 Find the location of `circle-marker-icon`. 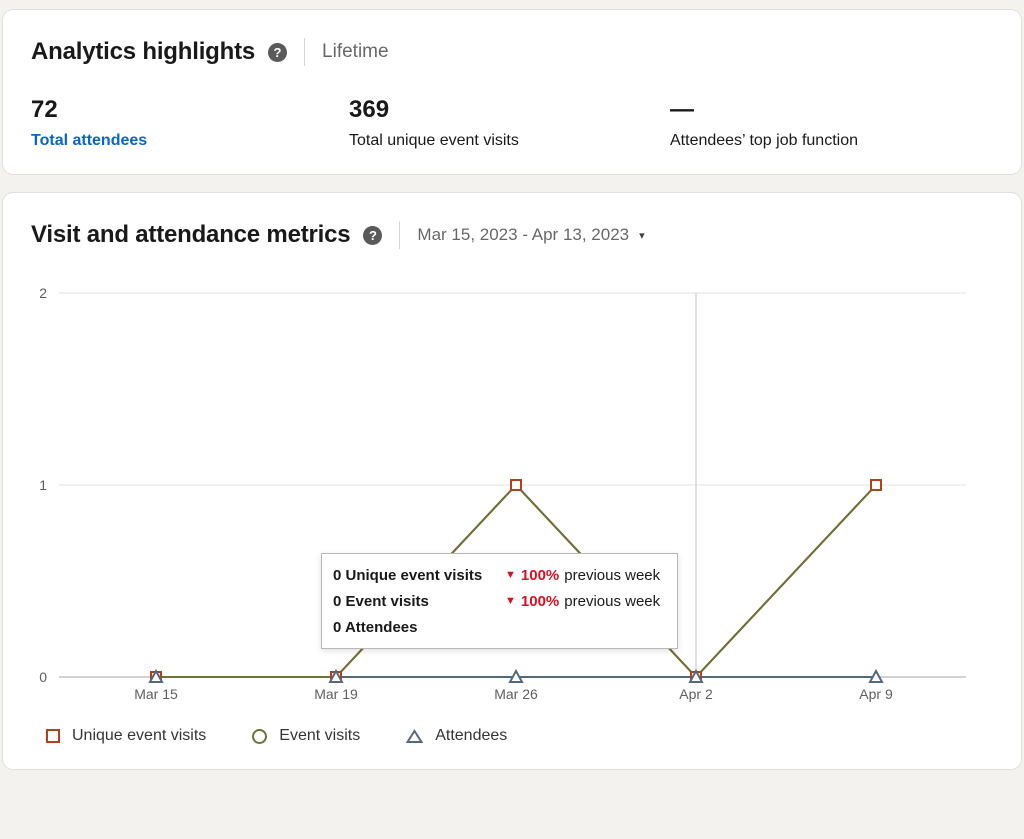

circle-marker-icon is located at coordinates (260, 736).